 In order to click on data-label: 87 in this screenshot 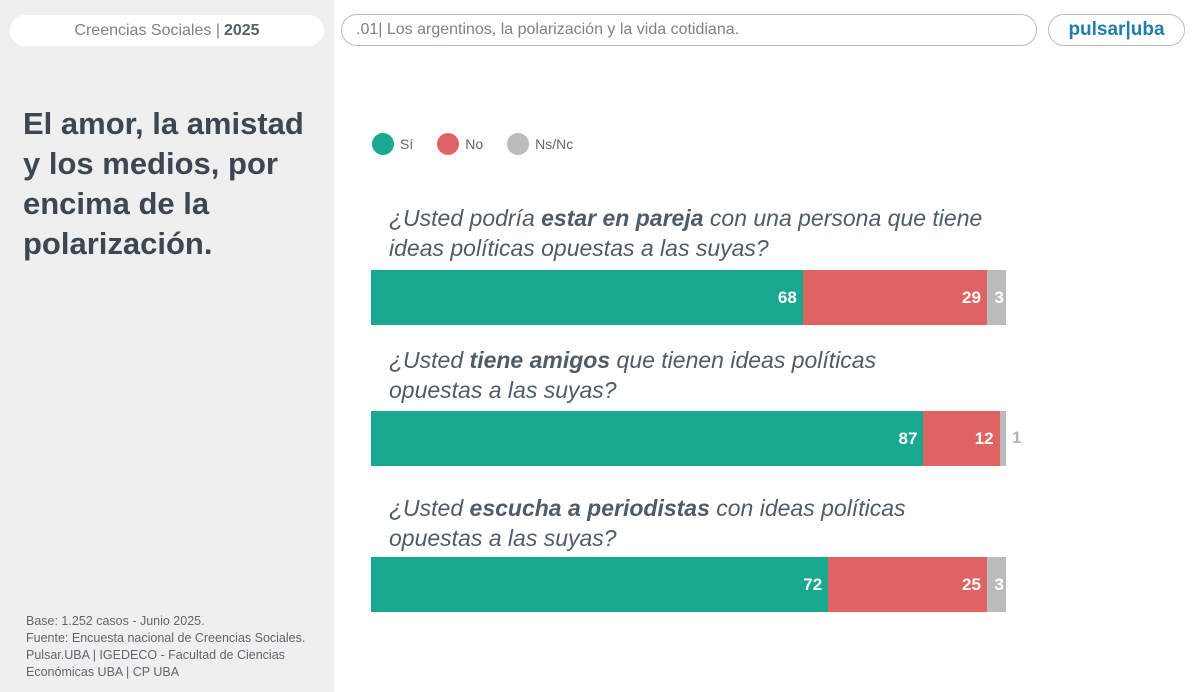, I will do `click(908, 438)`.